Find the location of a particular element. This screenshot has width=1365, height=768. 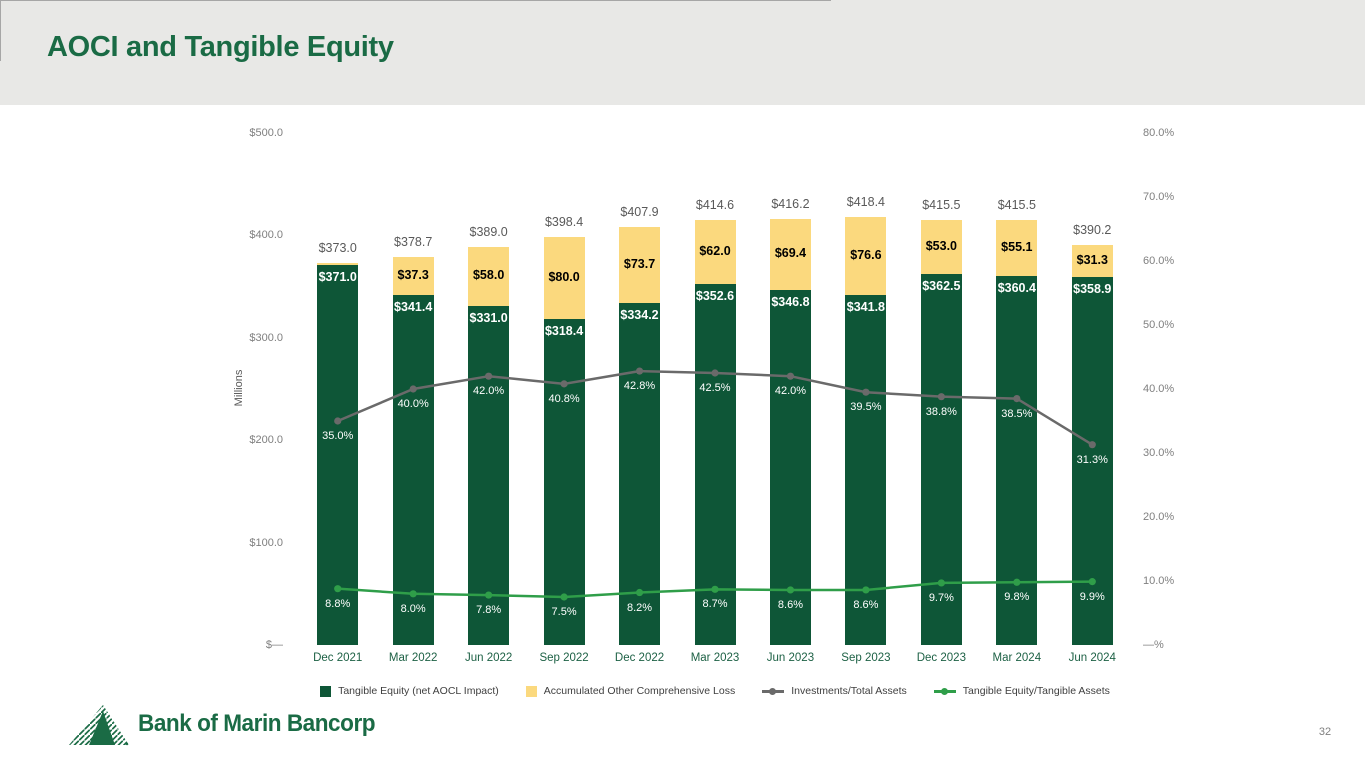

right-axis-tick-label: 10.0% is located at coordinates (1159, 581).